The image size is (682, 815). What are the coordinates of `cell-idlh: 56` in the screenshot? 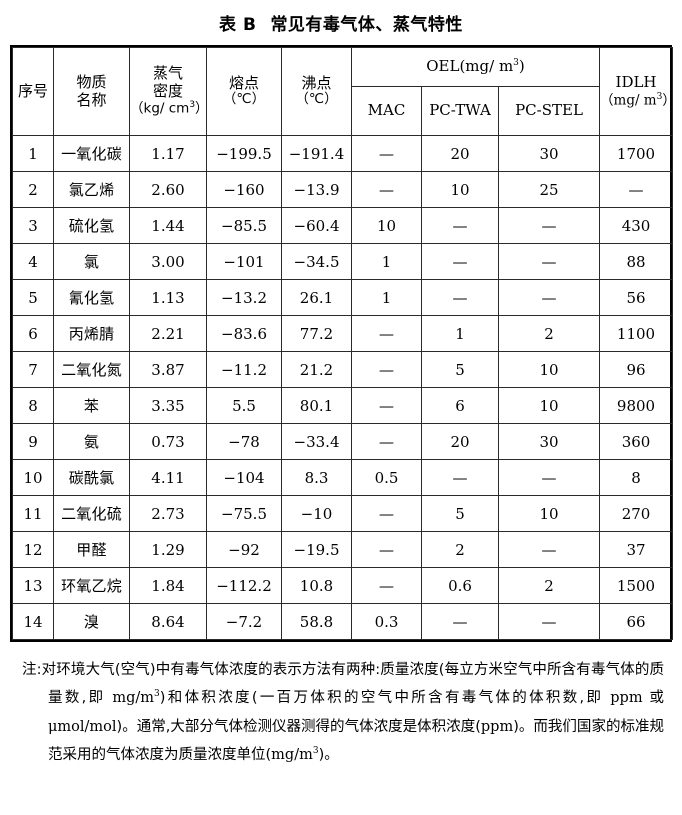 It's located at (636, 297).